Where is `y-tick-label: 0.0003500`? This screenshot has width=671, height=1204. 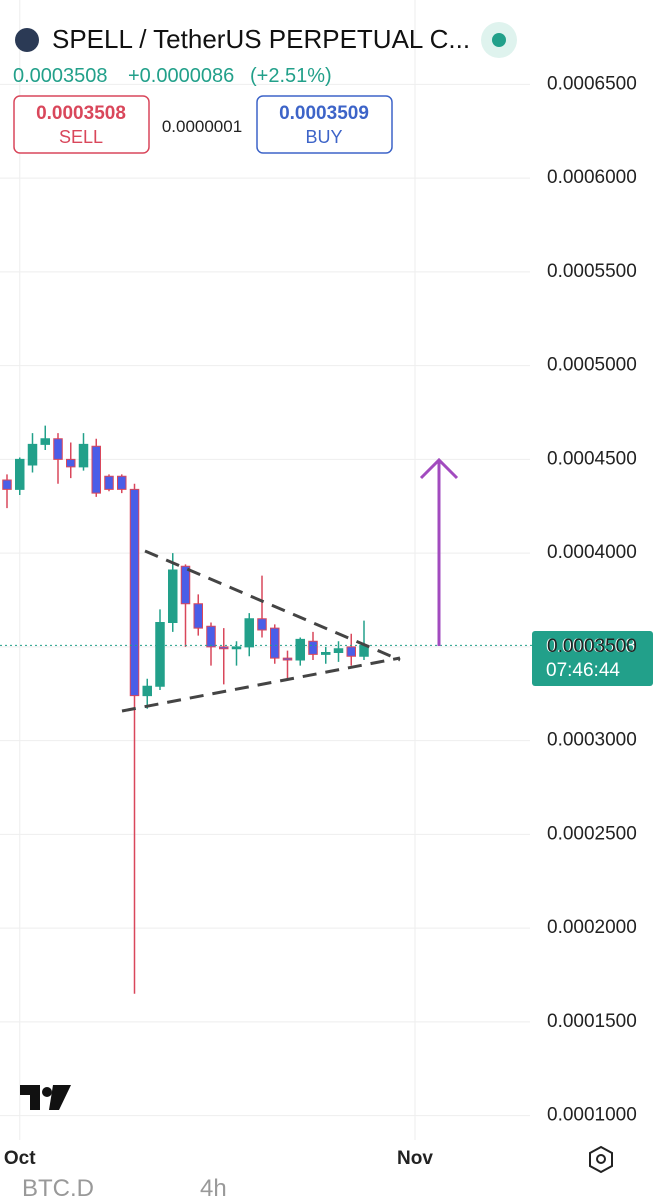
y-tick-label: 0.0003500 is located at coordinates (592, 646).